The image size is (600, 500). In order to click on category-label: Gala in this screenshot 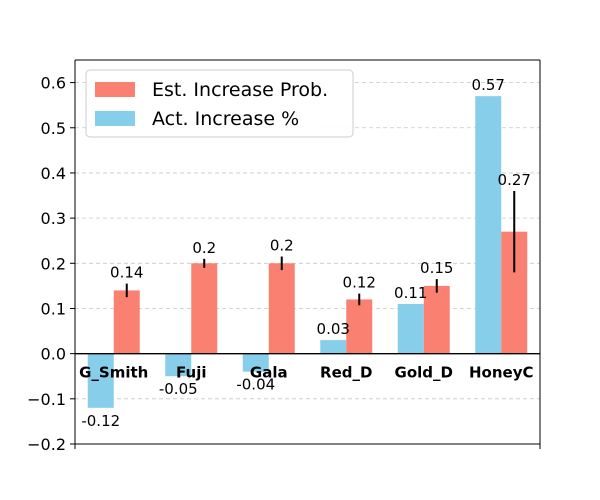, I will do `click(269, 373)`.